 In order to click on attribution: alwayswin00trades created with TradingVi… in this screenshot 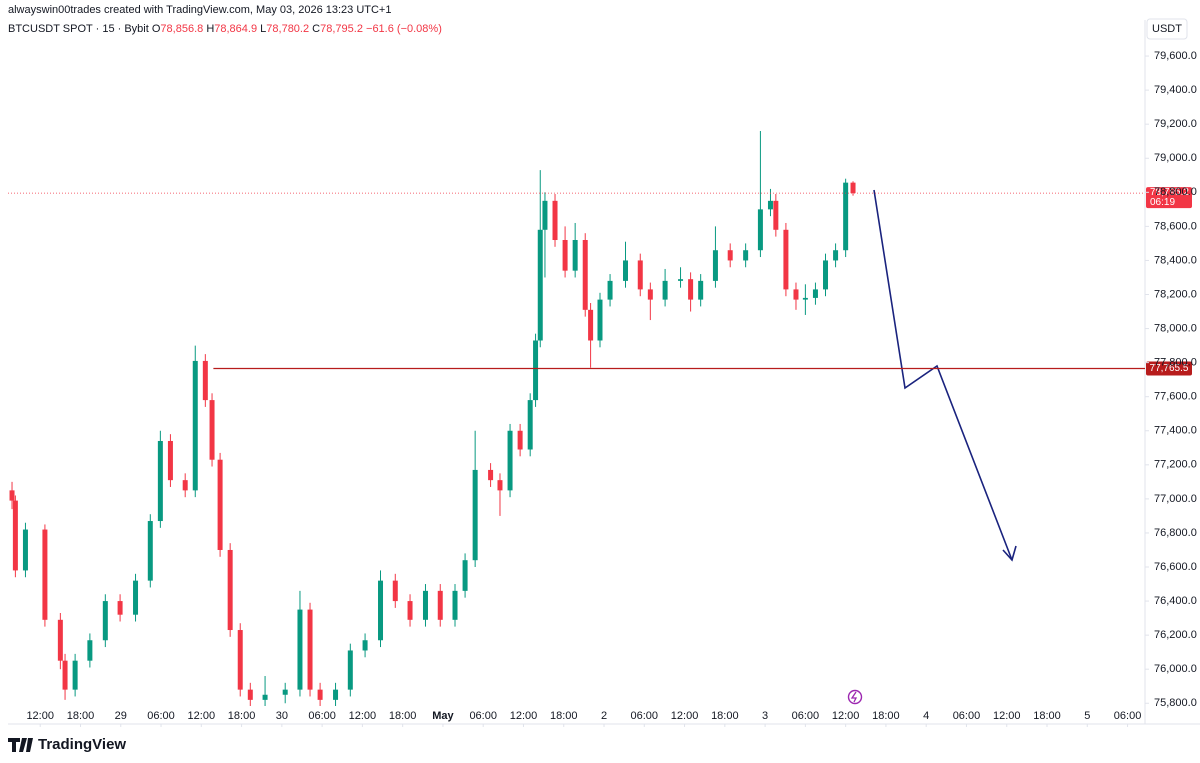, I will do `click(200, 10)`.